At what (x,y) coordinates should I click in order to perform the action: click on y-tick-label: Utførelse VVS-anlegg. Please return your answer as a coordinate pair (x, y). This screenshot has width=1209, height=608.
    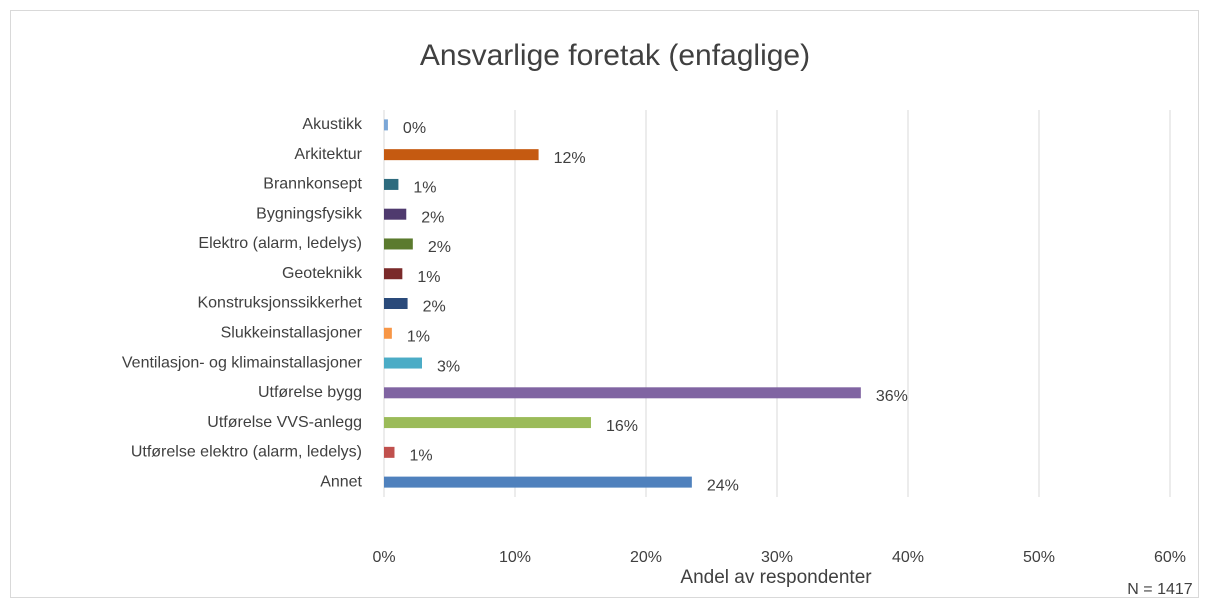
    Looking at the image, I should click on (284, 422).